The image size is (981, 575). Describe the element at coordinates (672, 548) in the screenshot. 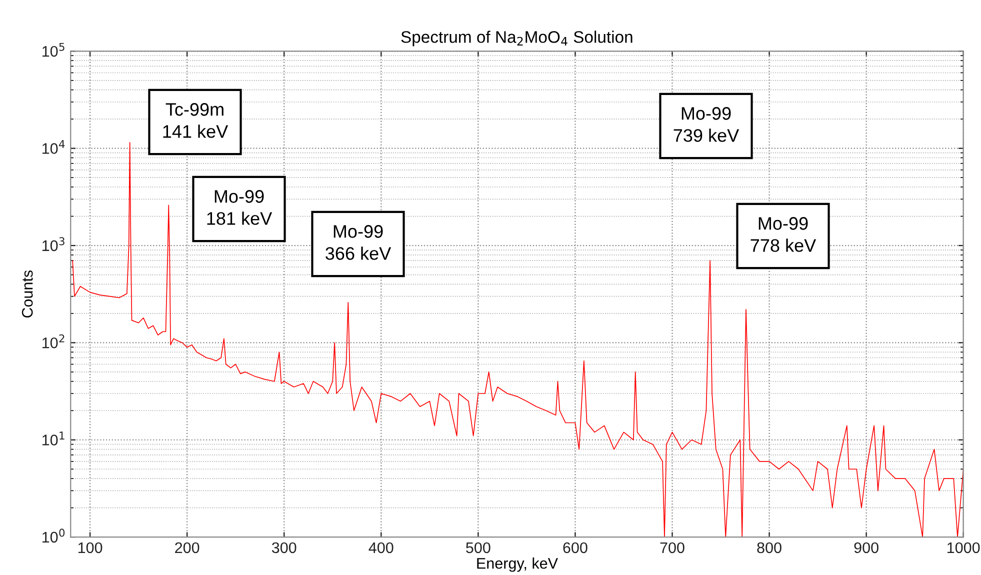

I see `x-tick-label: 700` at that location.